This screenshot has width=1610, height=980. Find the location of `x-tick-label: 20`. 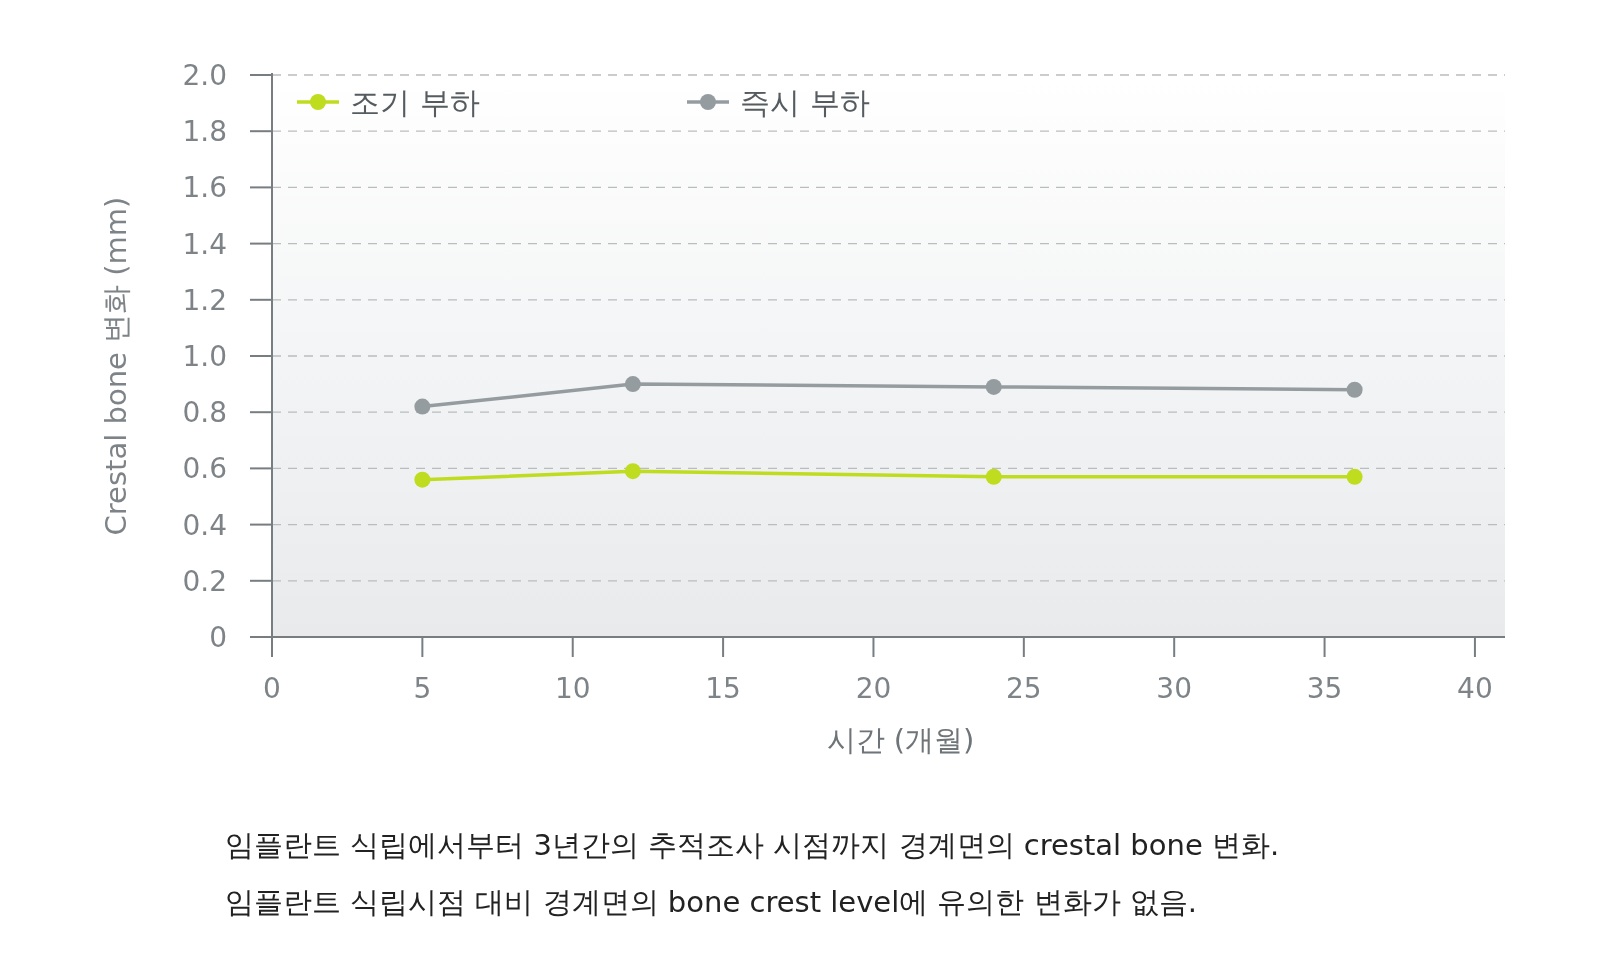

x-tick-label: 20 is located at coordinates (873, 688).